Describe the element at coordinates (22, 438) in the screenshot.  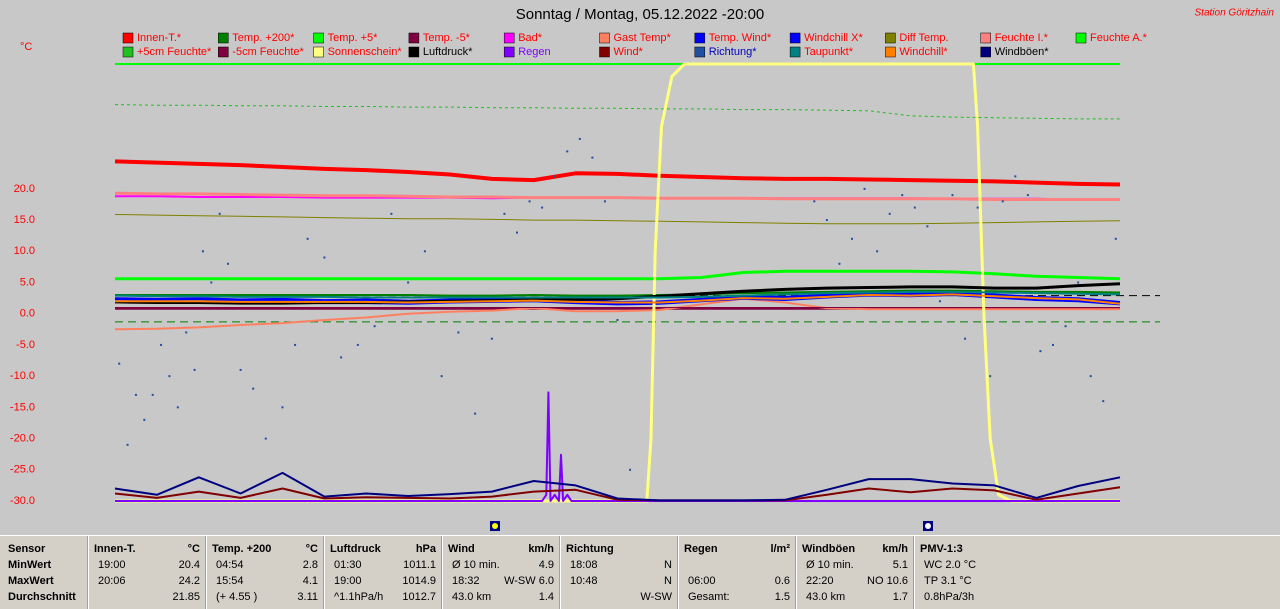
I see `y-tick-label: -20.0` at that location.